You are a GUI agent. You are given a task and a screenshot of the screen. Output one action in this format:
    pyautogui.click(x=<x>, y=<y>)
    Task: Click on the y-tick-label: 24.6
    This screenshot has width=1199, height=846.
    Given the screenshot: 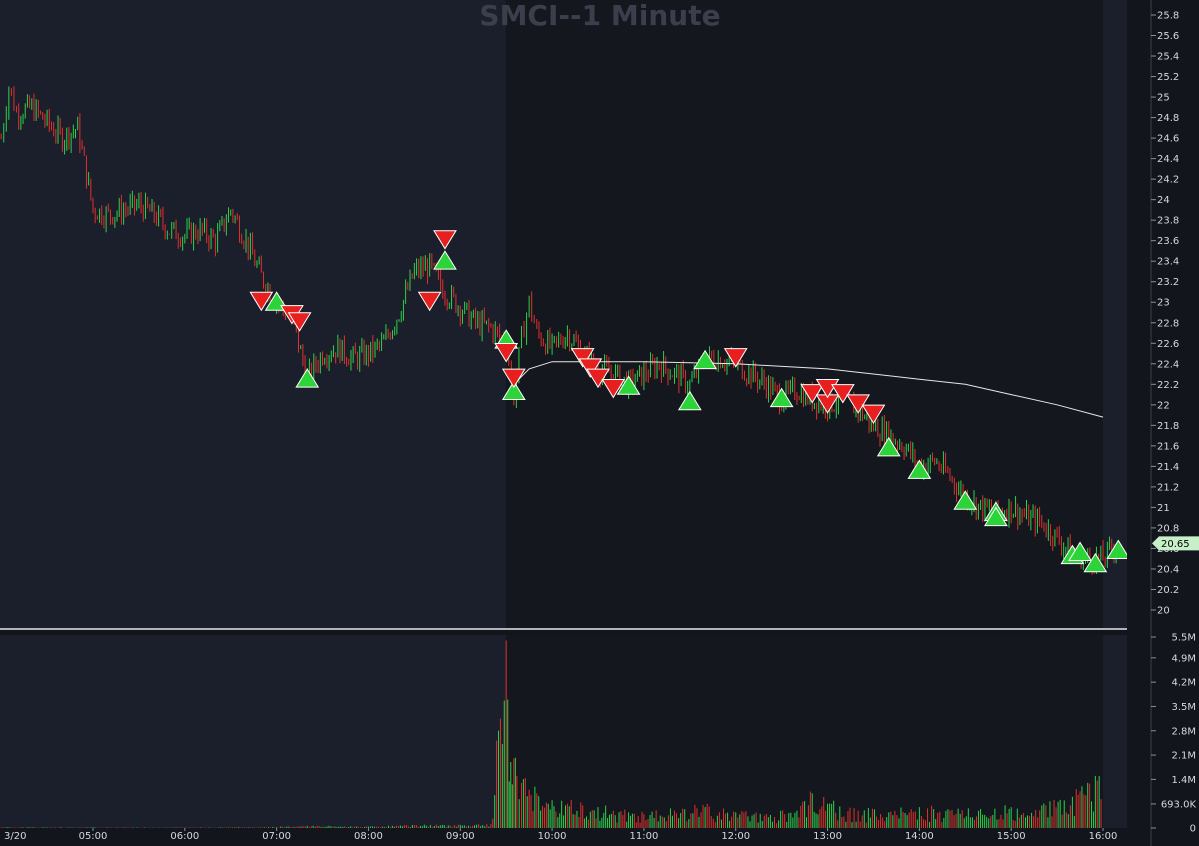 What is the action you would take?
    pyautogui.click(x=1168, y=139)
    